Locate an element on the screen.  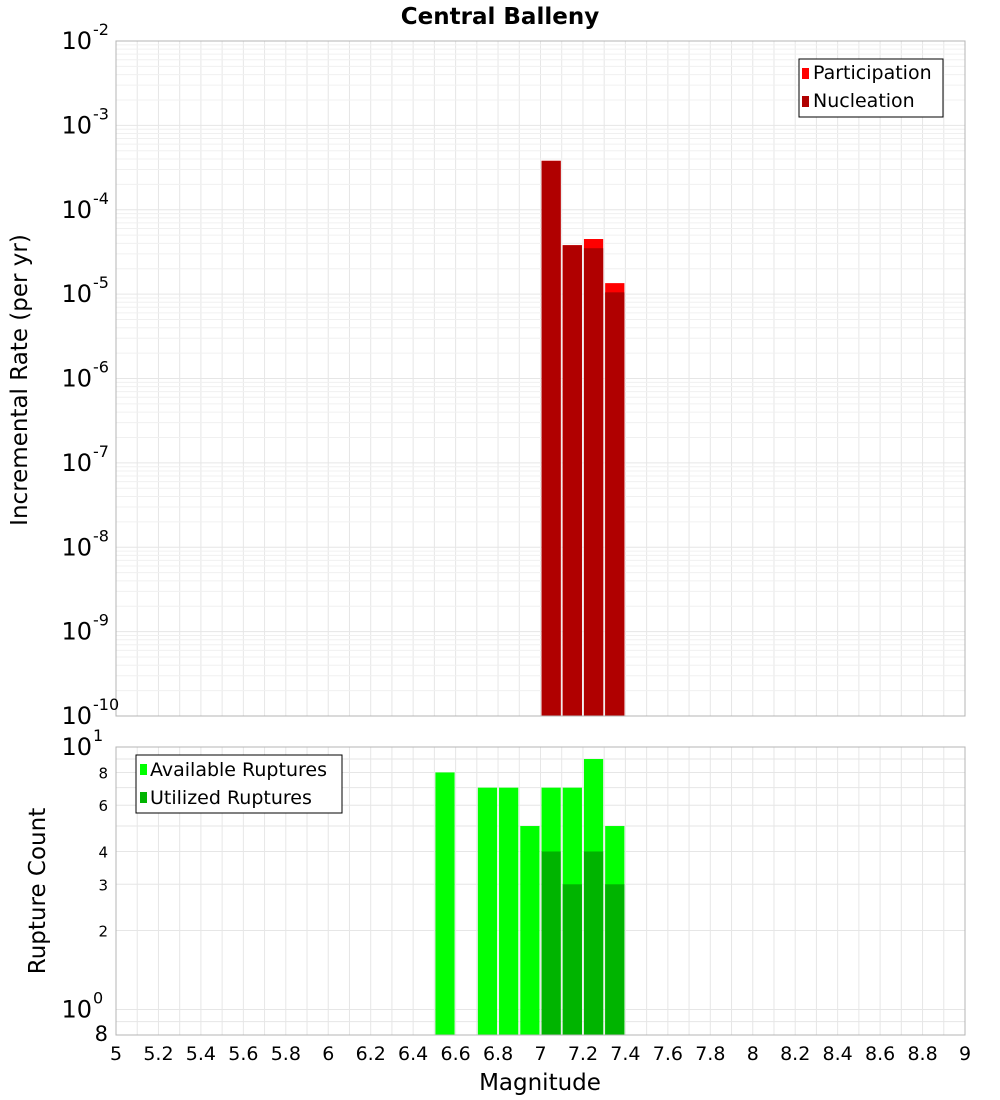
x-tick-7: 6.4 is located at coordinates (413, 1054).